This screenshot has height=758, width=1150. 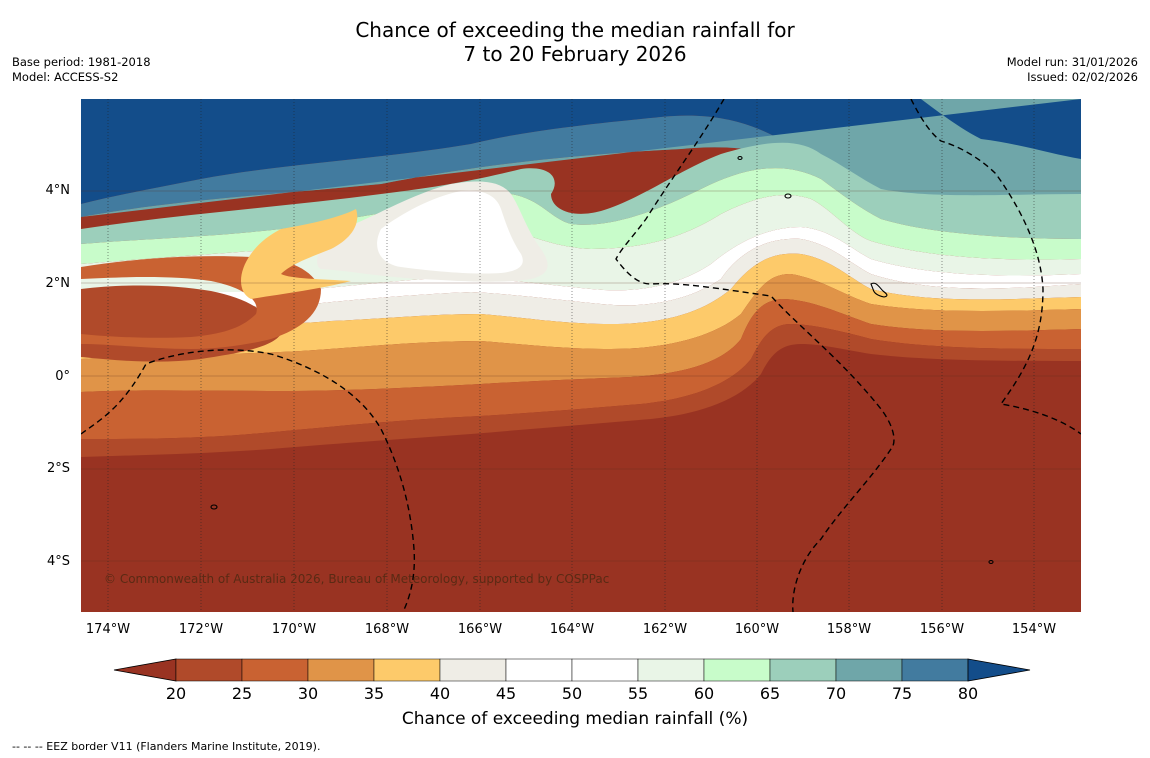 What do you see at coordinates (108, 629) in the screenshot?
I see `lon-label-174w: 174°W` at bounding box center [108, 629].